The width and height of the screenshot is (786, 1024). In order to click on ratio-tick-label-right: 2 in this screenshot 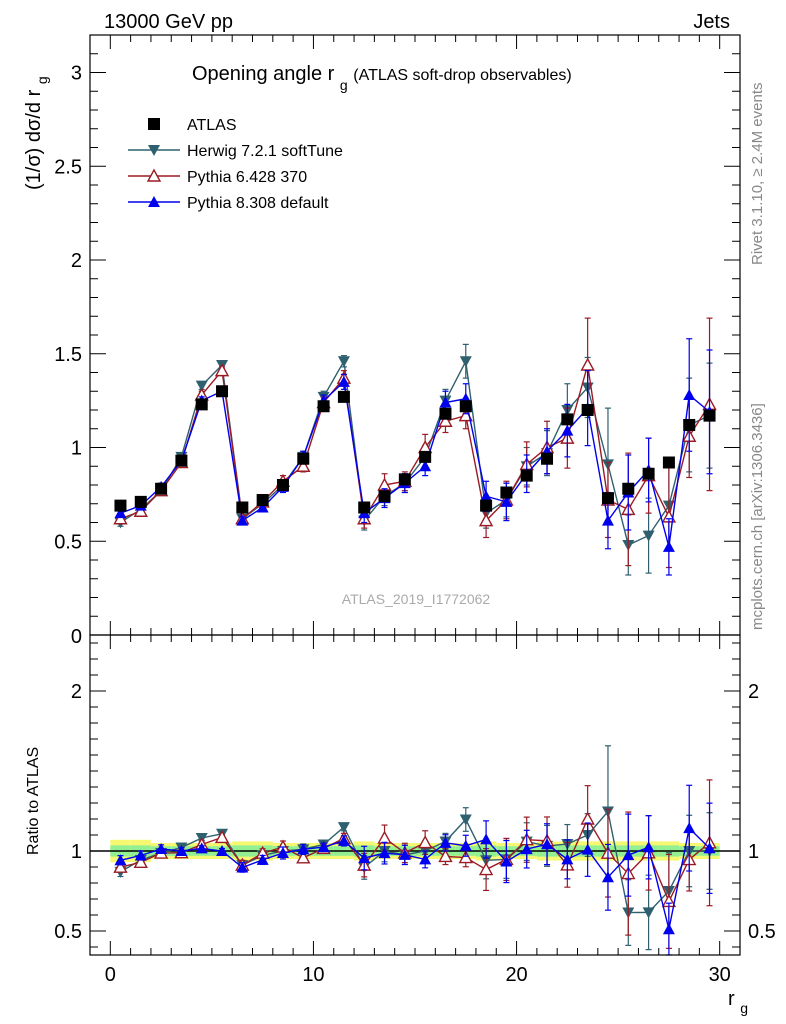, I will do `click(753, 692)`.